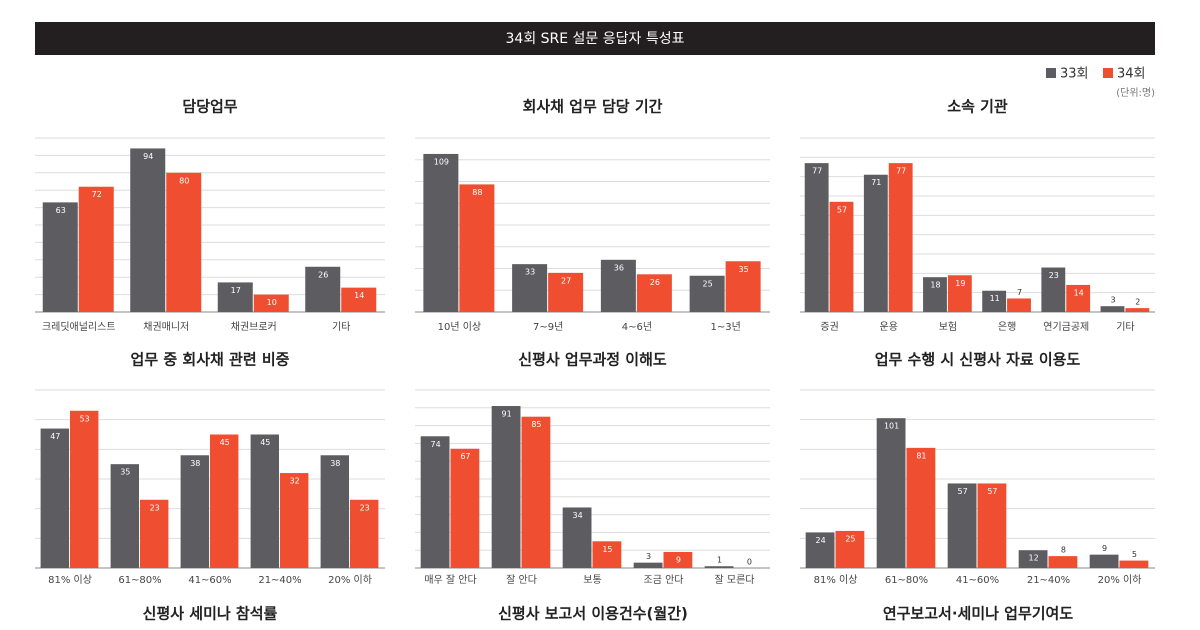  Describe the element at coordinates (593, 614) in the screenshot. I see `next-title: 신평사 보고서 이용건수(월간)` at that location.